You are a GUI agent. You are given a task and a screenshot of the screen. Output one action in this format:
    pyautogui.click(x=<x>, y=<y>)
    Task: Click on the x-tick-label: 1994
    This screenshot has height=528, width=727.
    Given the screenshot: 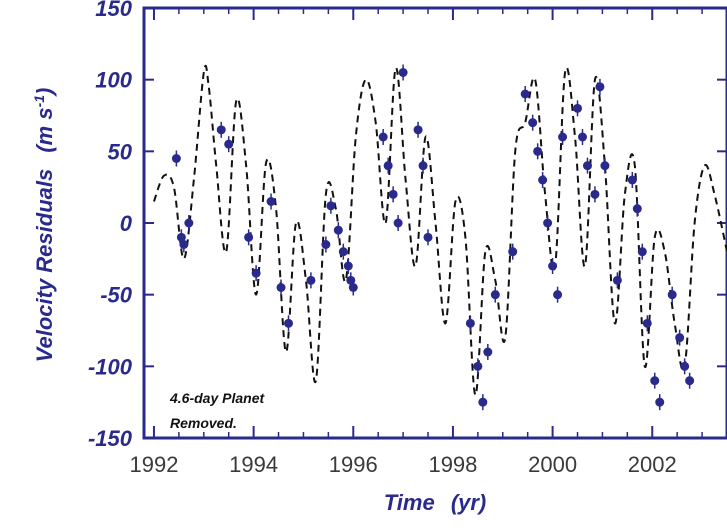 What is the action you would take?
    pyautogui.click(x=253, y=464)
    